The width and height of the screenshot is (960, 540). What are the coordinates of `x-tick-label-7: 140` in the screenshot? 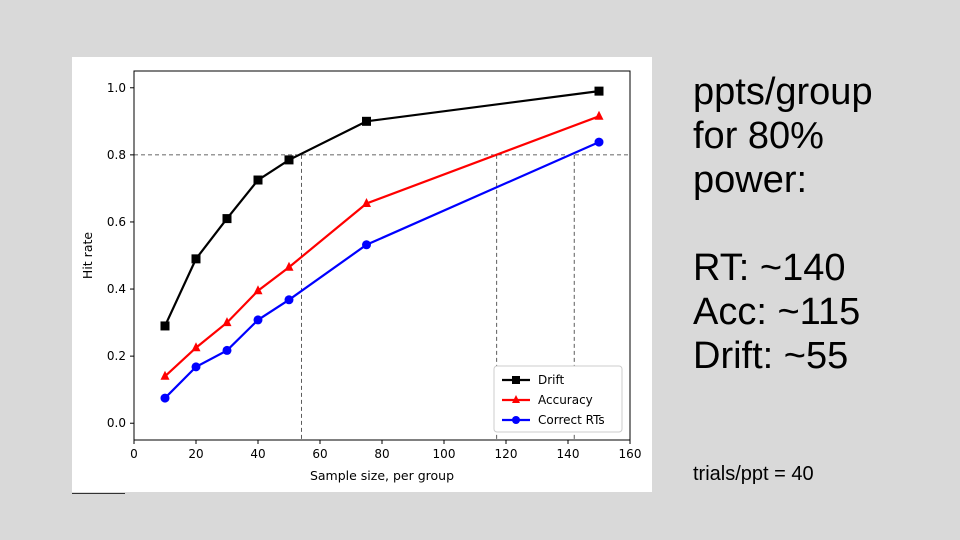 It's located at (568, 454).